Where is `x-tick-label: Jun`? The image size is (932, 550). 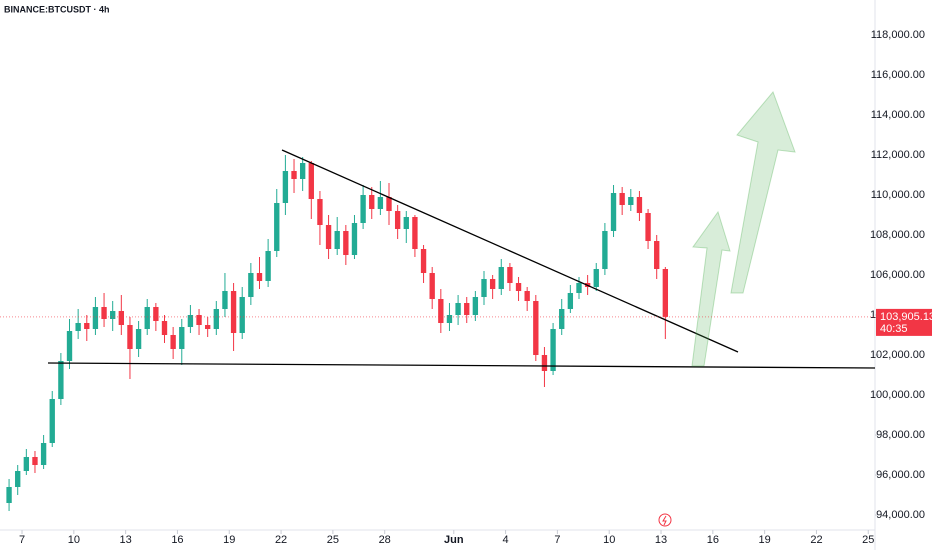 x-tick-label: Jun is located at coordinates (454, 540).